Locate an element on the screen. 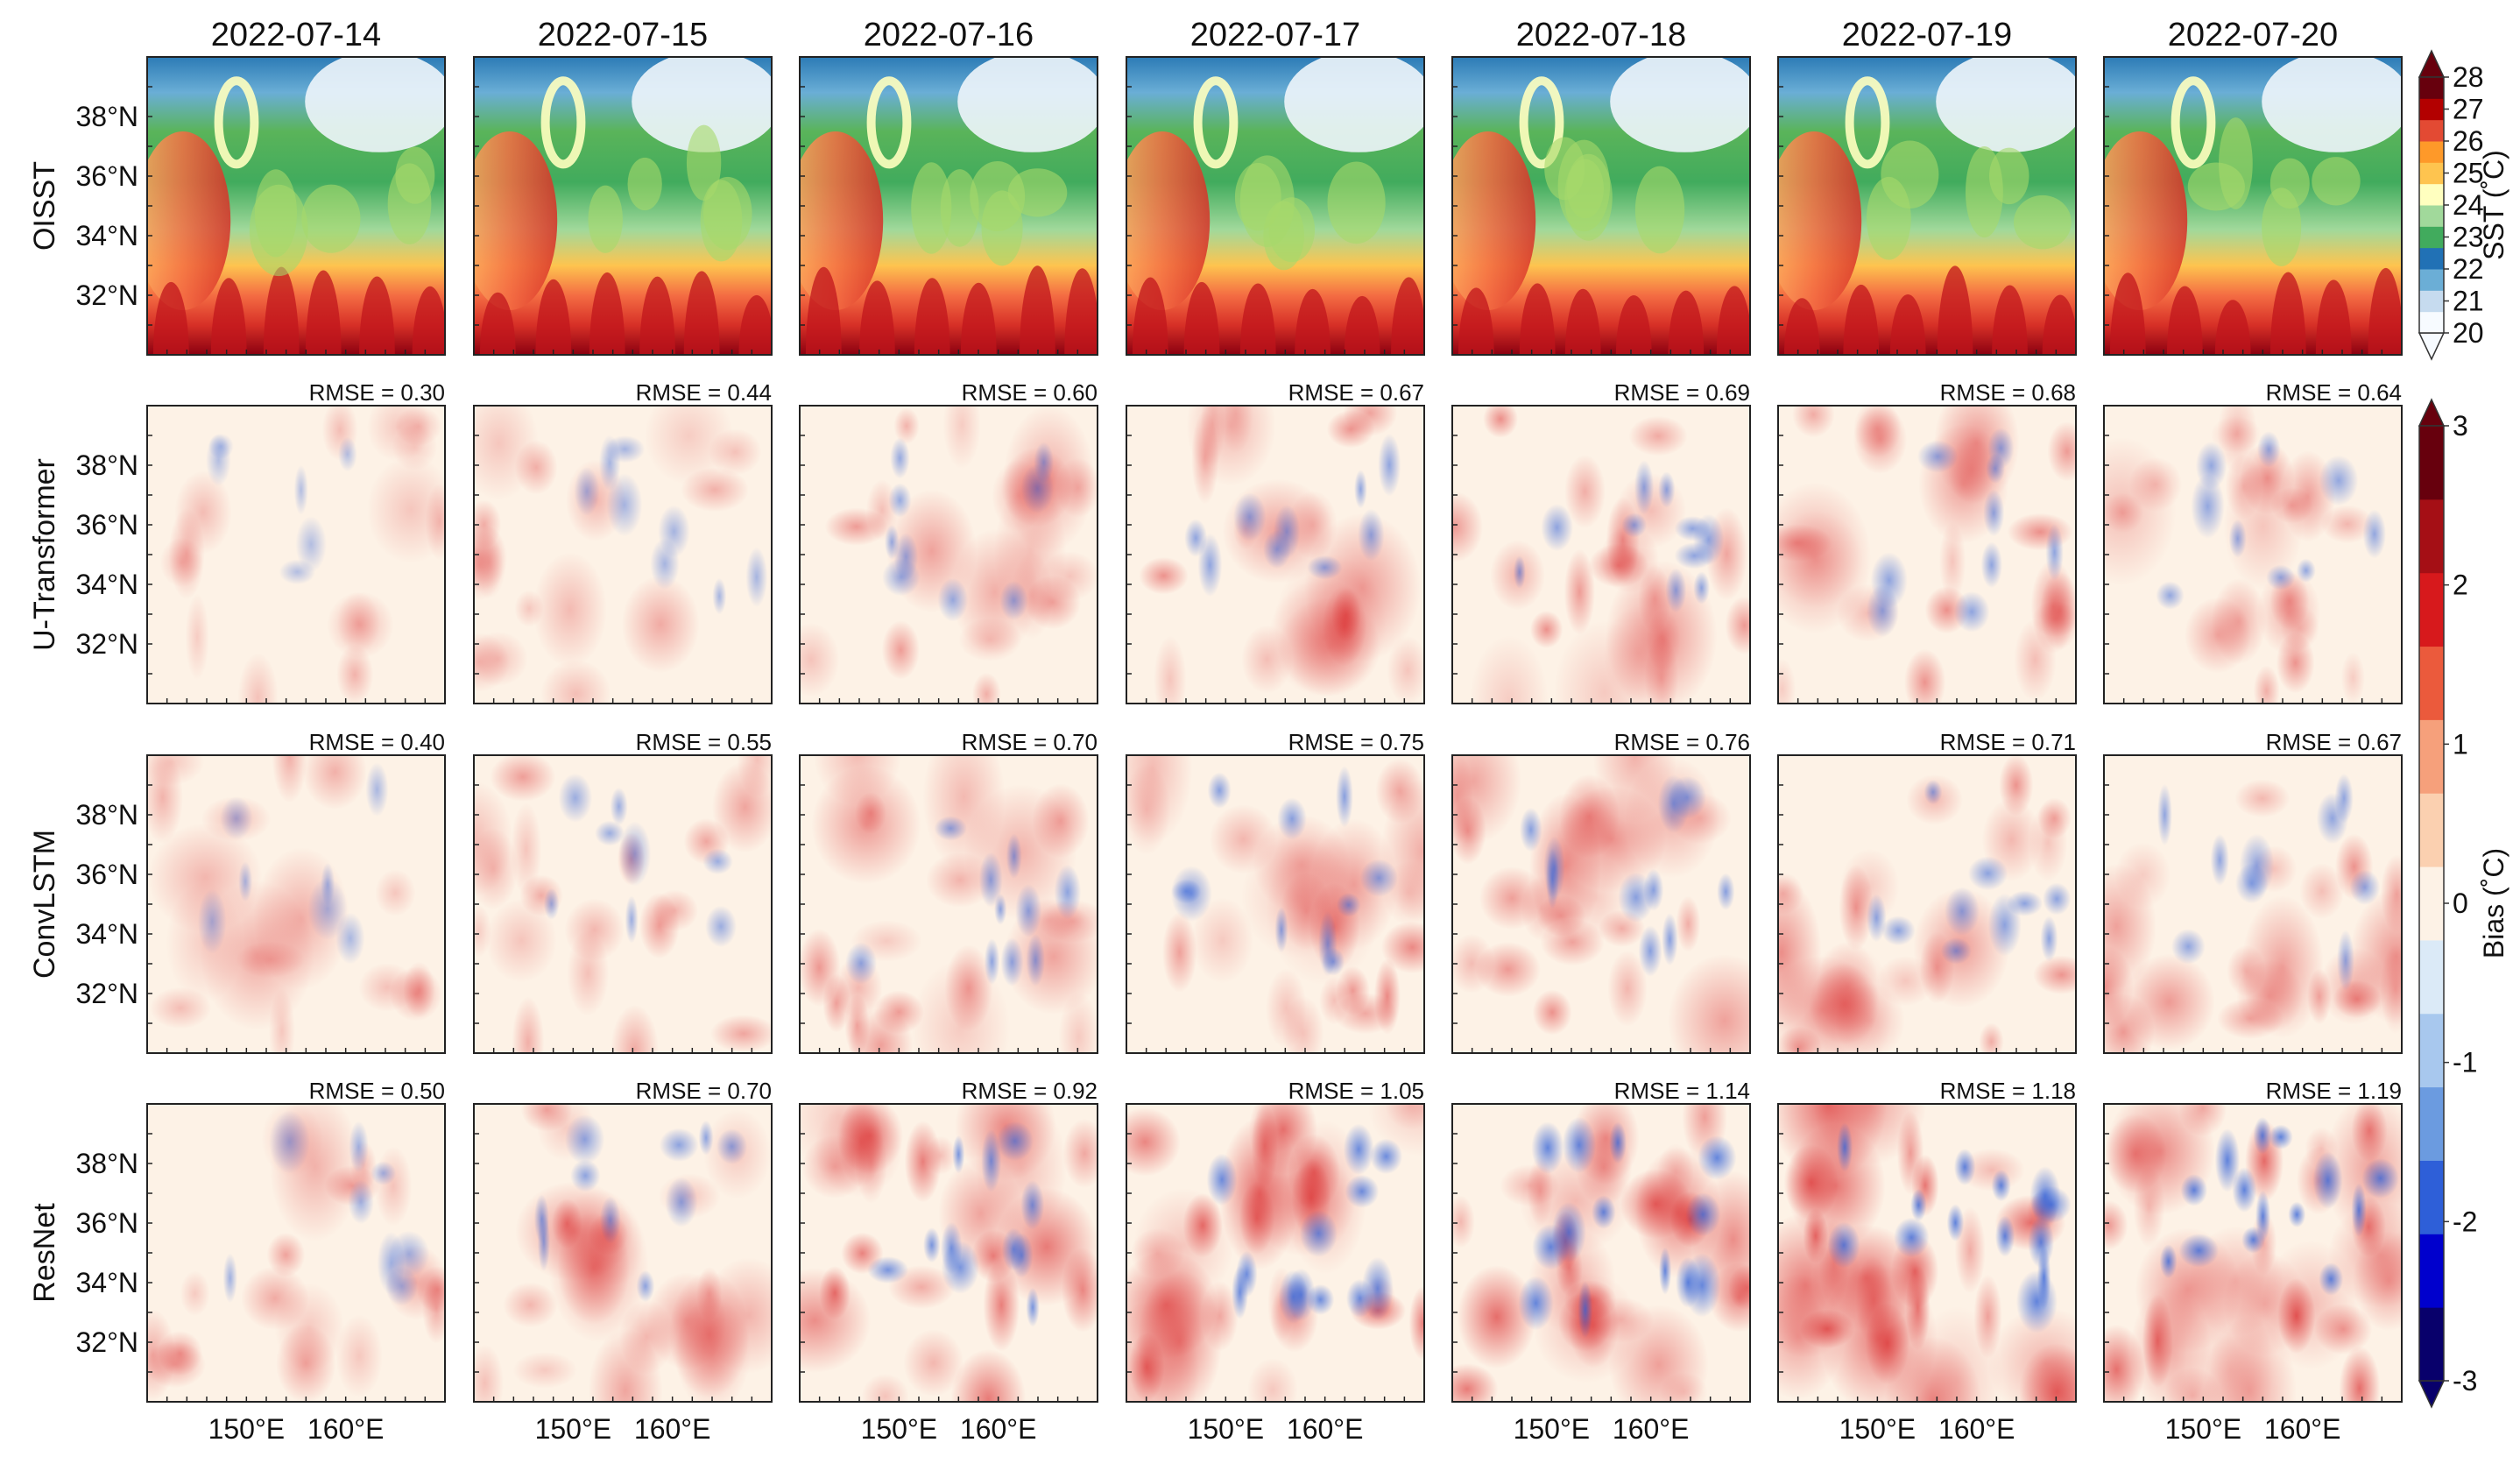 The image size is (2520, 1471). date-label: 2022-07-20 is located at coordinates (2253, 35).